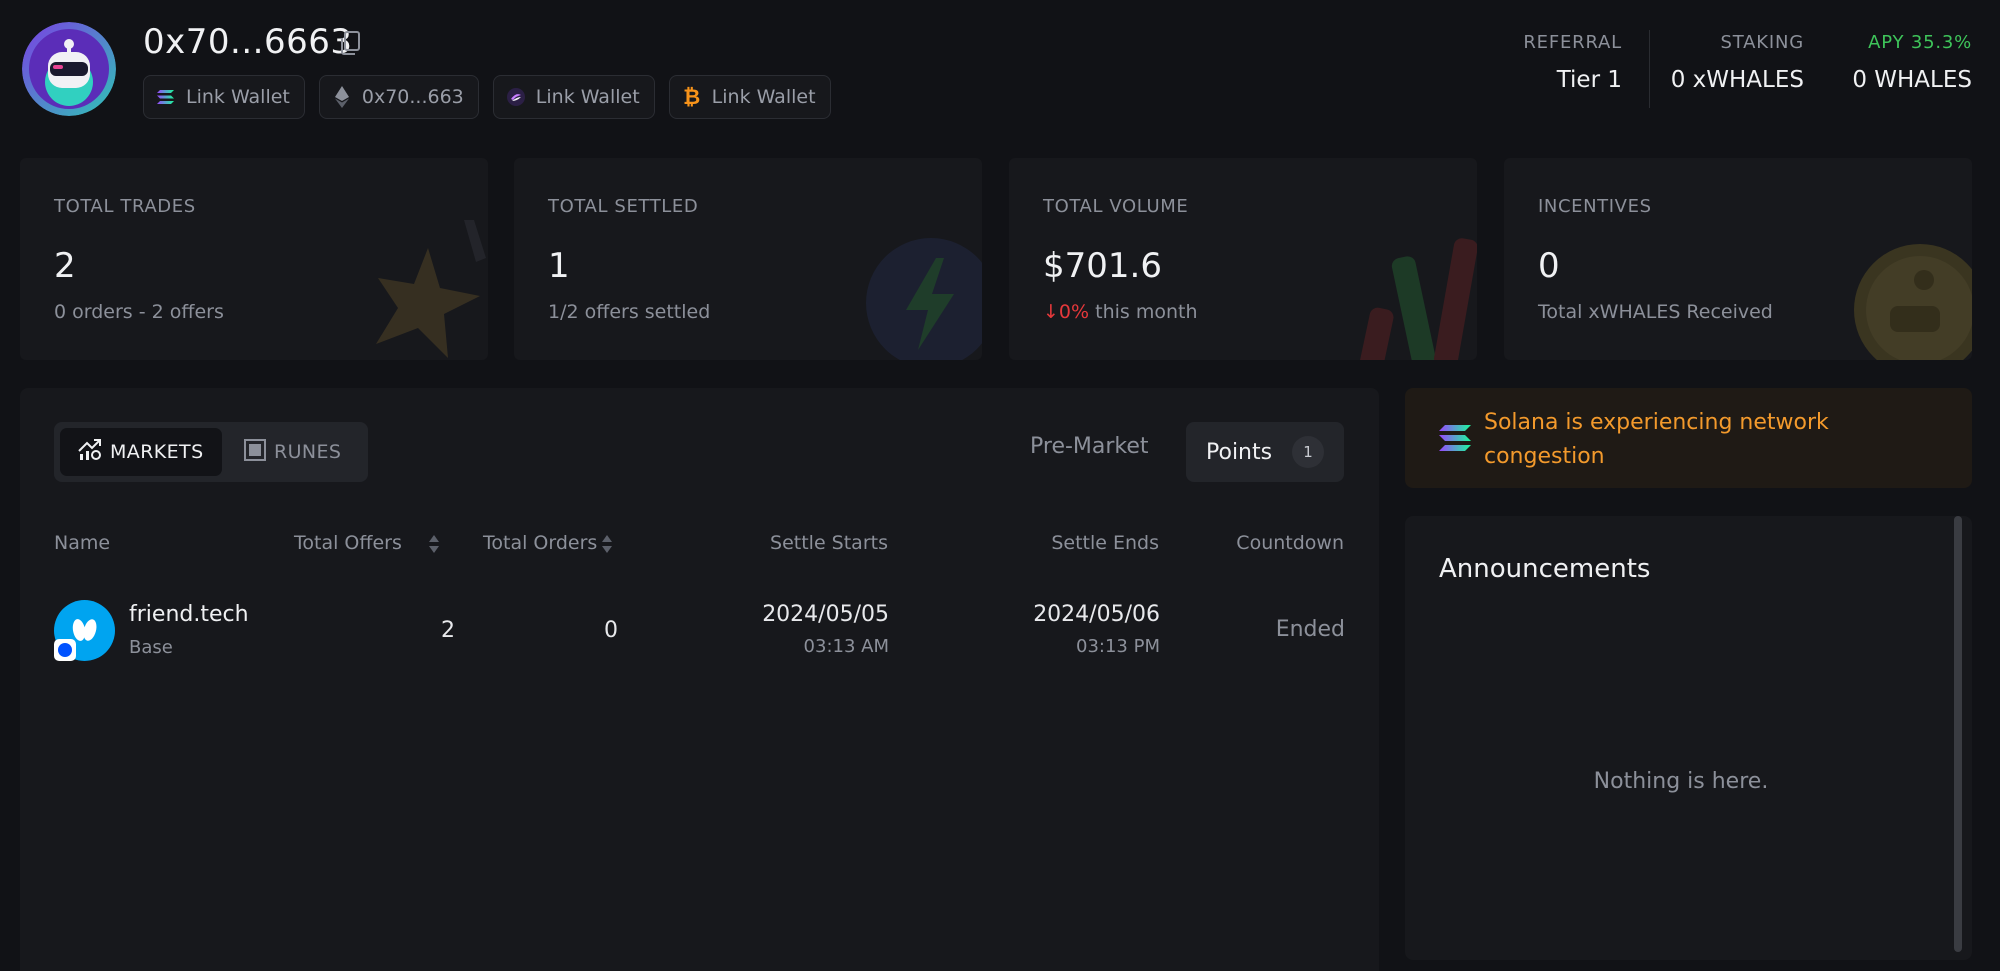 The width and height of the screenshot is (2000, 971). What do you see at coordinates (1762, 42) in the screenshot?
I see `staking-label: STAKING` at bounding box center [1762, 42].